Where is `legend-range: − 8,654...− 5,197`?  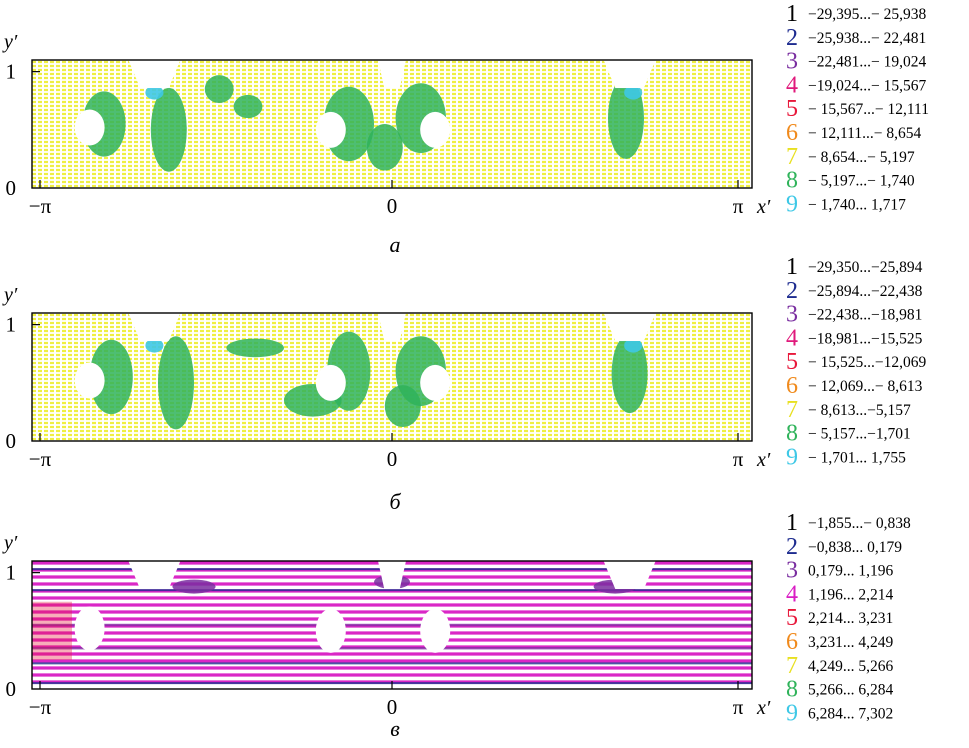 legend-range: − 8,654...− 5,197 is located at coordinates (861, 157).